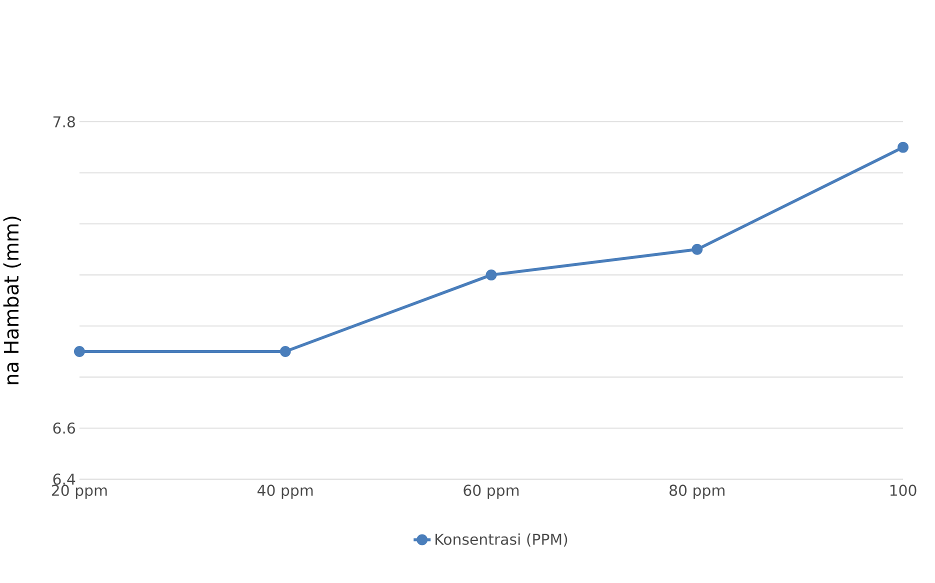 The width and height of the screenshot is (935, 583). What do you see at coordinates (502, 540) in the screenshot?
I see `legend-label: Konsentrasi (PPM)` at bounding box center [502, 540].